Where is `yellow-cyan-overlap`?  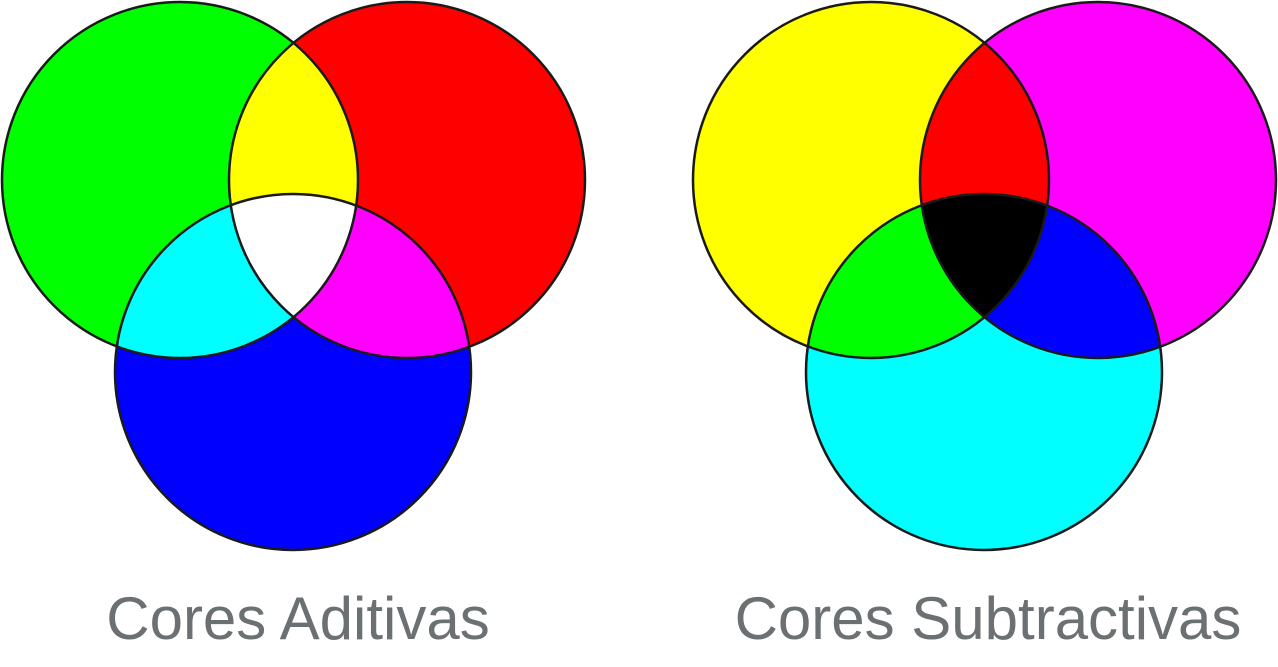
yellow-cyan-overlap is located at coordinates (927, 276).